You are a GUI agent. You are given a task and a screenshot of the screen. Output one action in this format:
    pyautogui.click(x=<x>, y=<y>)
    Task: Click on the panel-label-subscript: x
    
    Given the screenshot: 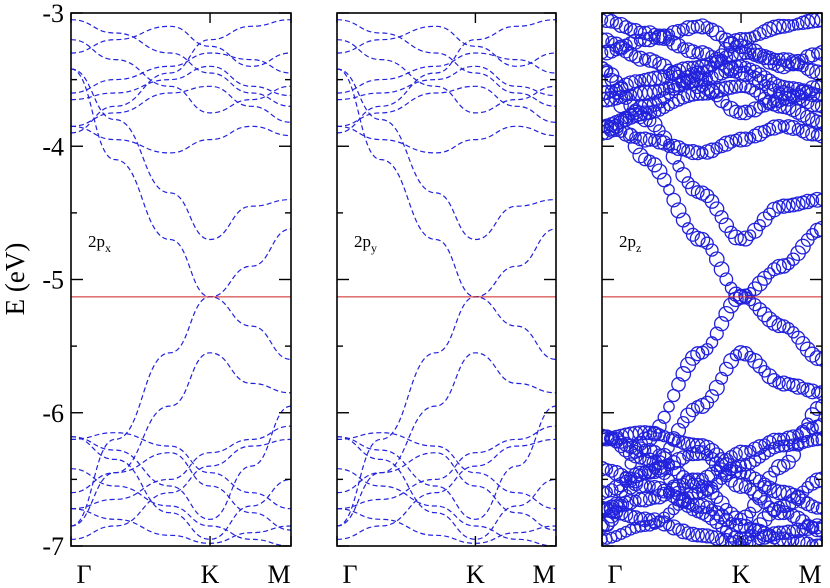 What is the action you would take?
    pyautogui.click(x=108, y=248)
    